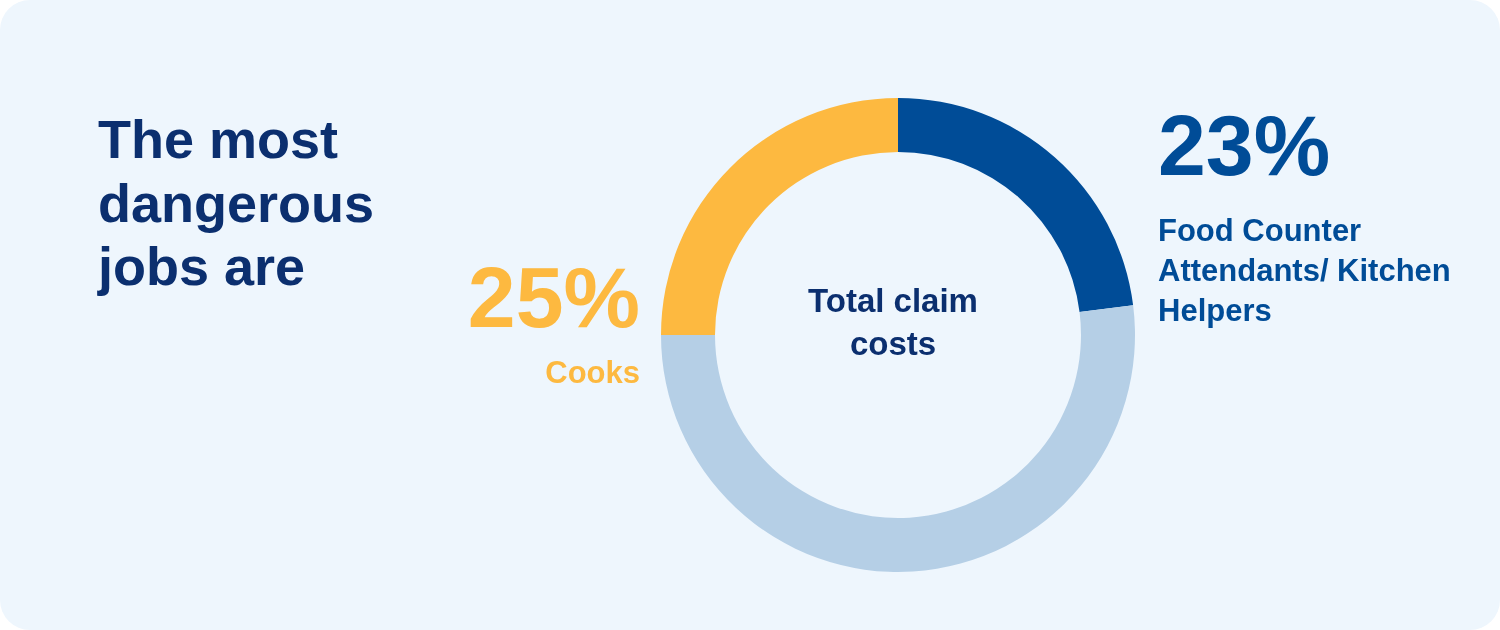  Describe the element at coordinates (553, 297) in the screenshot. I see `data-label: 25%` at that location.